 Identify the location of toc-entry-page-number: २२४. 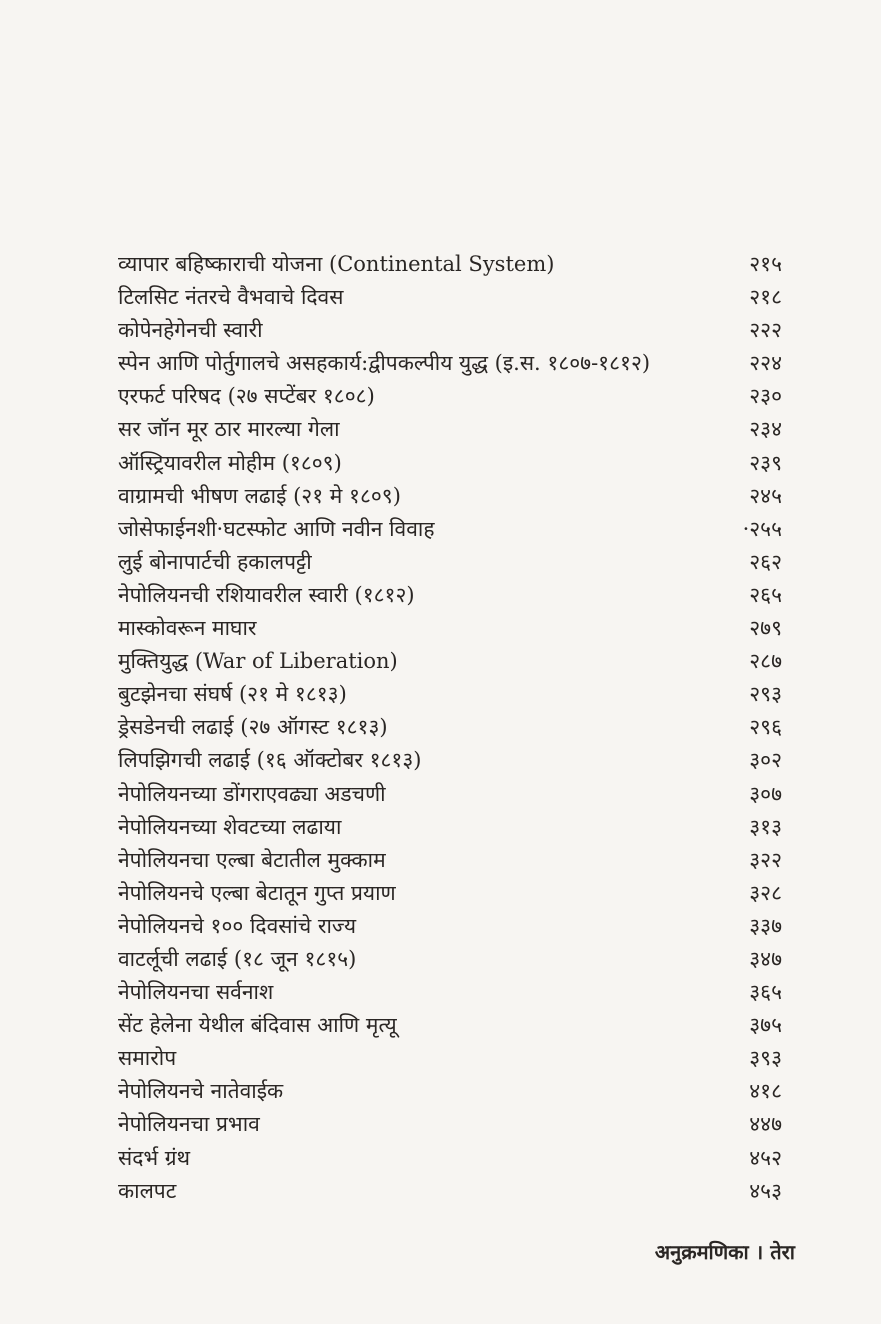
(765, 363).